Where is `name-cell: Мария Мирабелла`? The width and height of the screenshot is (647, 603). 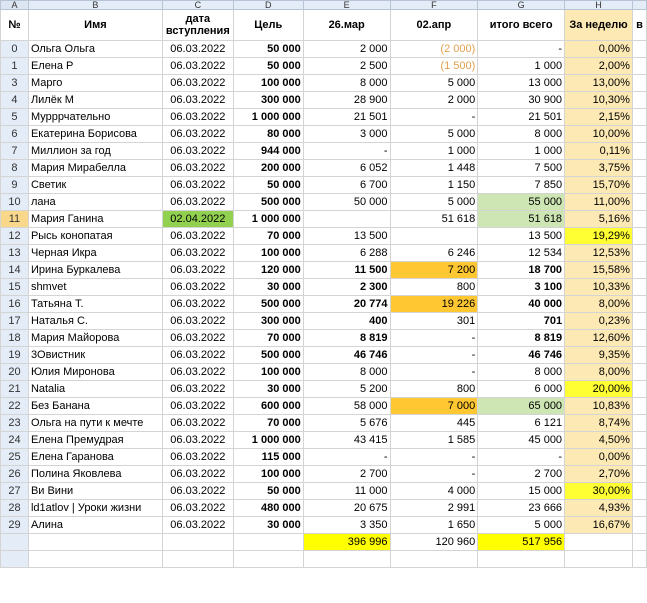 name-cell: Мария Мирабелла is located at coordinates (95, 168).